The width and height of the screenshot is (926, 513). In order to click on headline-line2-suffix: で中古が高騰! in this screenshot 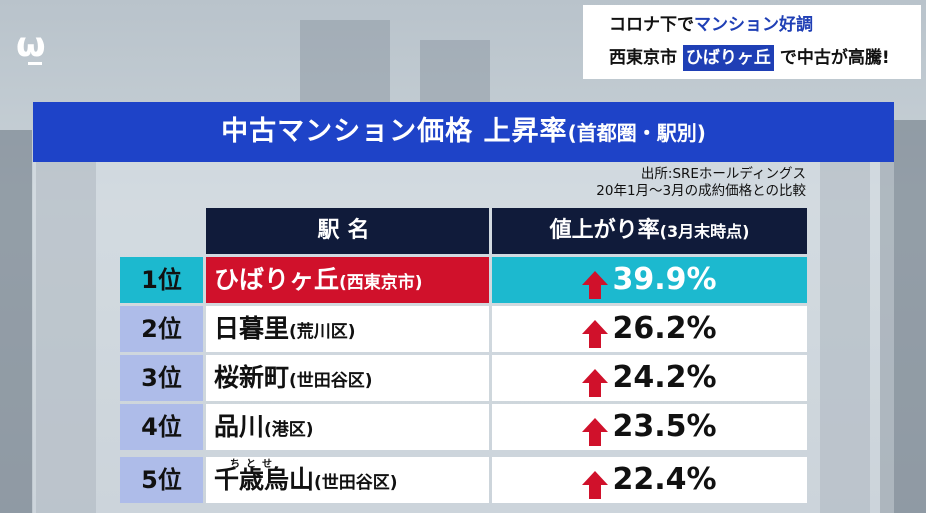, I will do `click(834, 58)`.